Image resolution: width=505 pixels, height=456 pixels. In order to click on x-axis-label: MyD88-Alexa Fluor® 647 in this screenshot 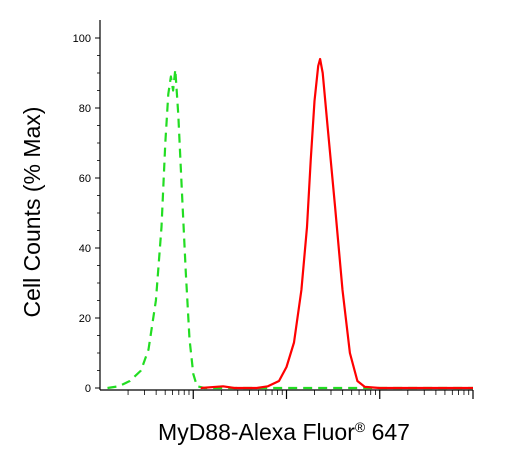, I will do `click(284, 432)`.